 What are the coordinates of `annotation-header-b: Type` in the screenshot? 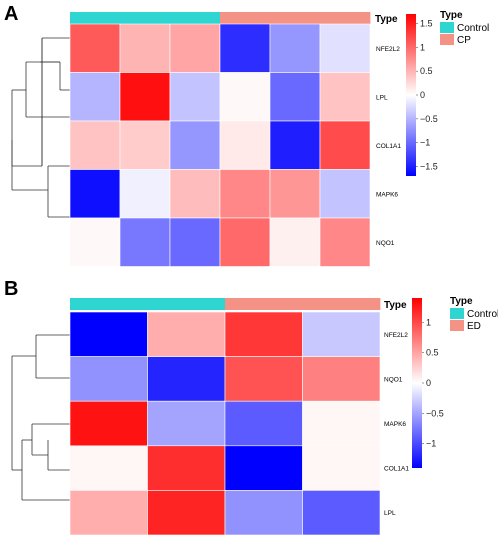 It's located at (395, 305).